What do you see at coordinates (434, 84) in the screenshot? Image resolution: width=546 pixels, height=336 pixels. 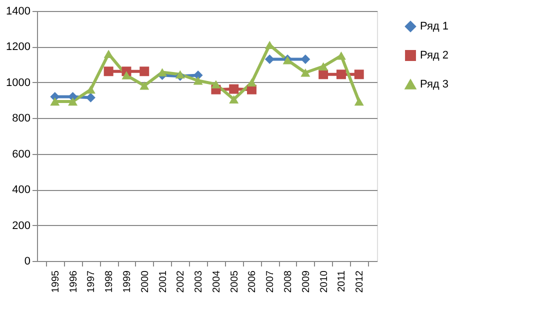 I see `legend-label: Ряд 3` at bounding box center [434, 84].